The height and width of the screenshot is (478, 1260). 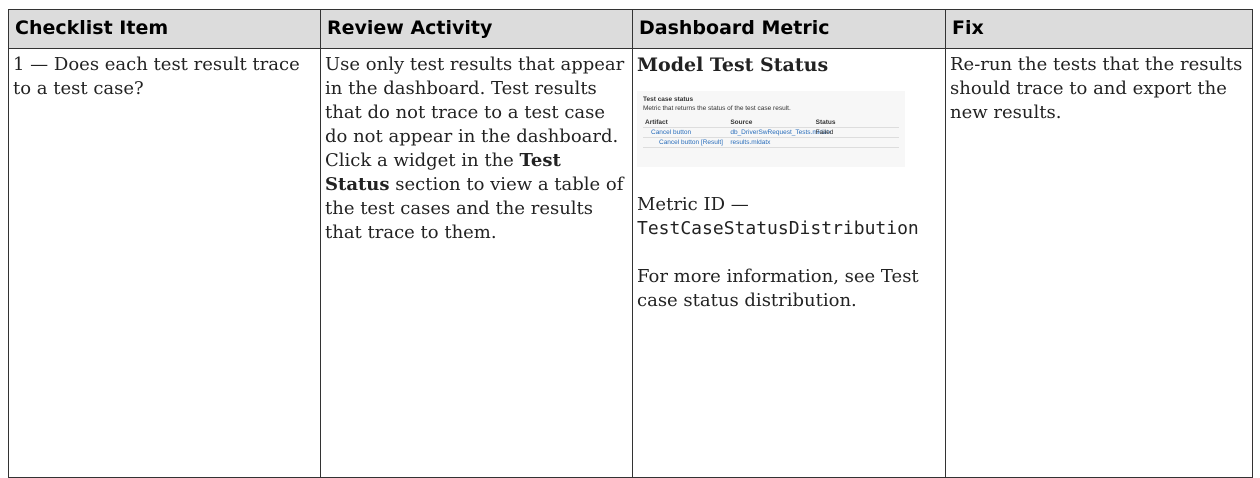 I want to click on header-cell: Dashboard Metric, so click(x=789, y=29).